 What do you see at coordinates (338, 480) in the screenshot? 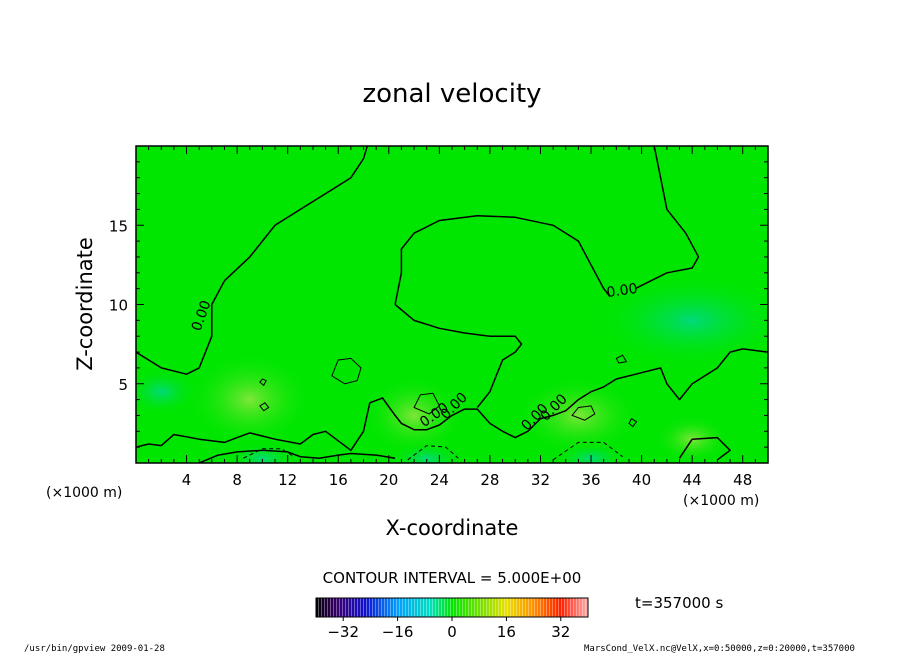
I see `x-tick-label-3: 16` at bounding box center [338, 480].